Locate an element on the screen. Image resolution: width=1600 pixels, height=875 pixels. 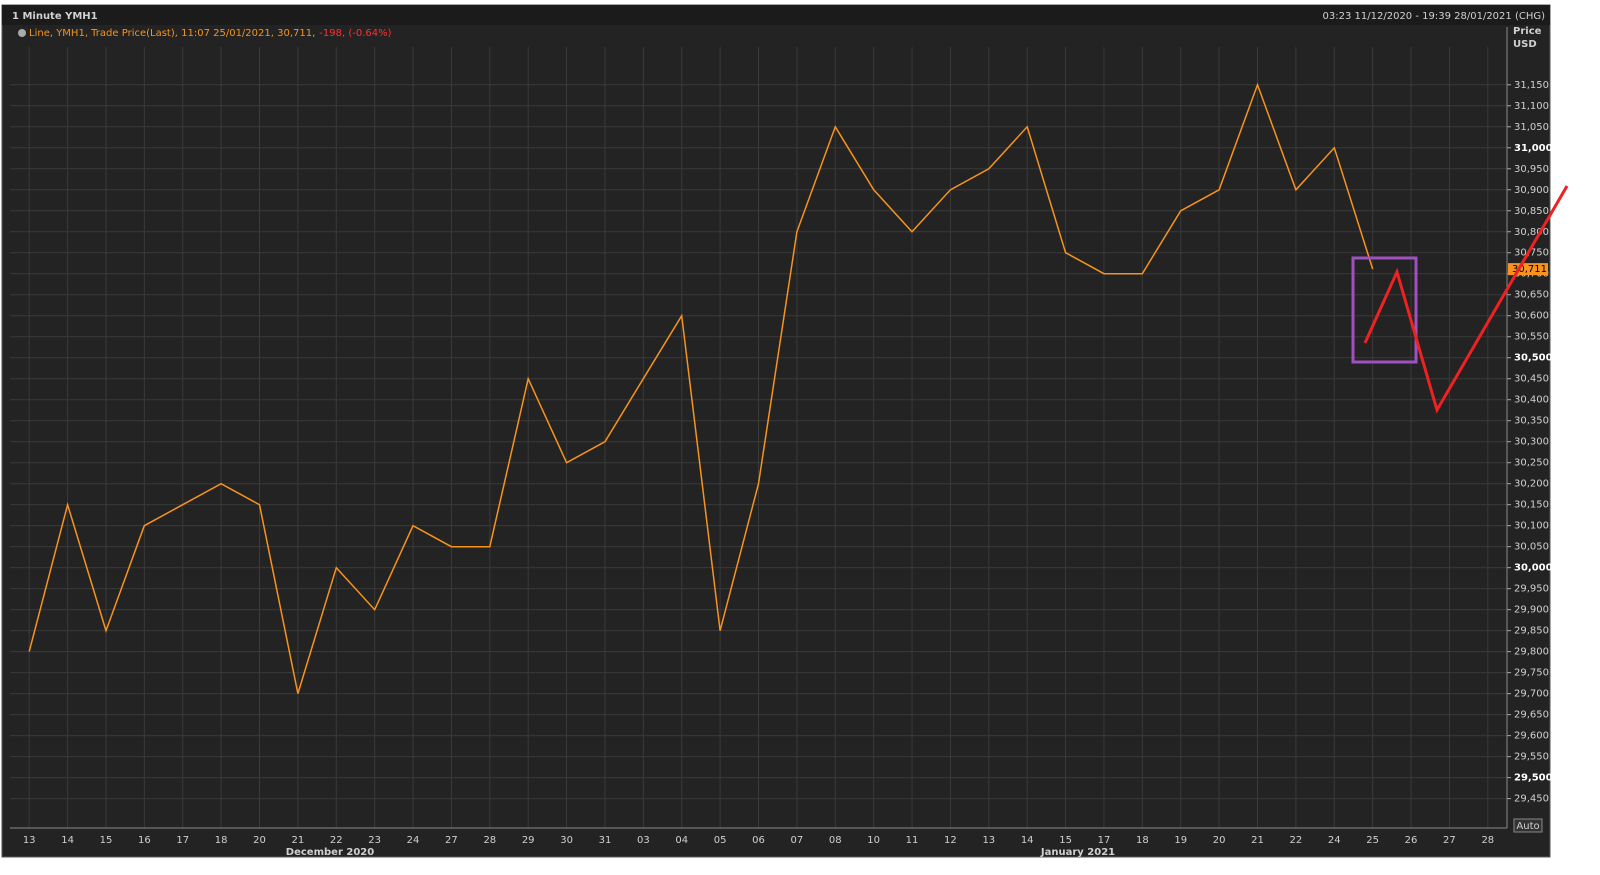
y-tick-label: 29,750 is located at coordinates (1531, 673).